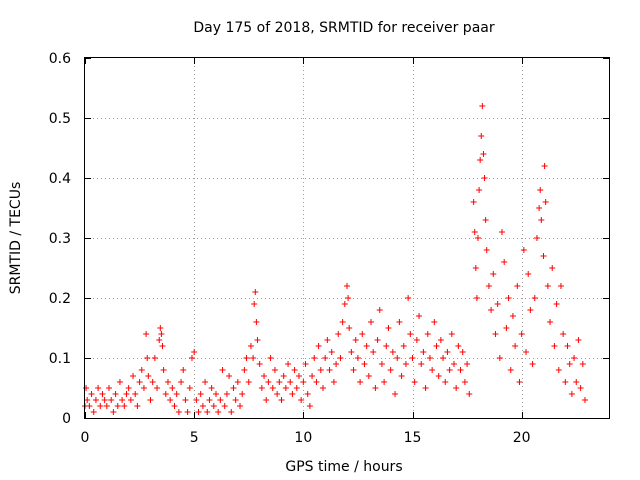 The image size is (640, 480). I want to click on y-tick-label: 0.6, so click(60, 59).